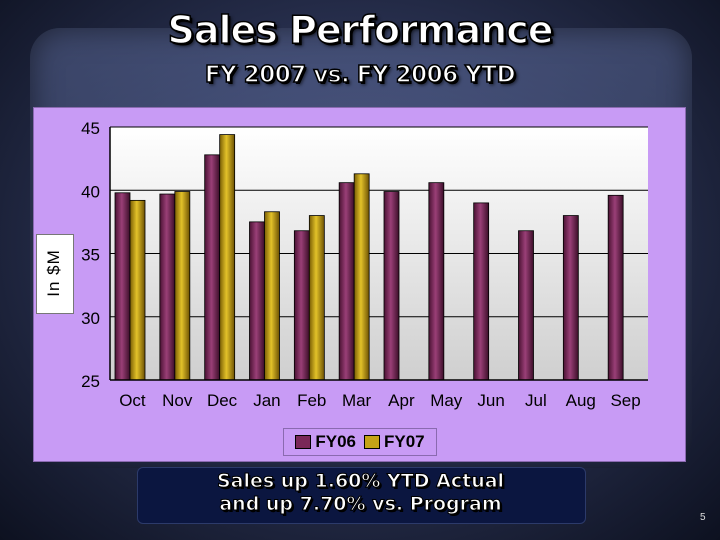 Image resolution: width=720 pixels, height=540 pixels. What do you see at coordinates (436, 281) in the screenshot?
I see `bar-fy06-may` at bounding box center [436, 281].